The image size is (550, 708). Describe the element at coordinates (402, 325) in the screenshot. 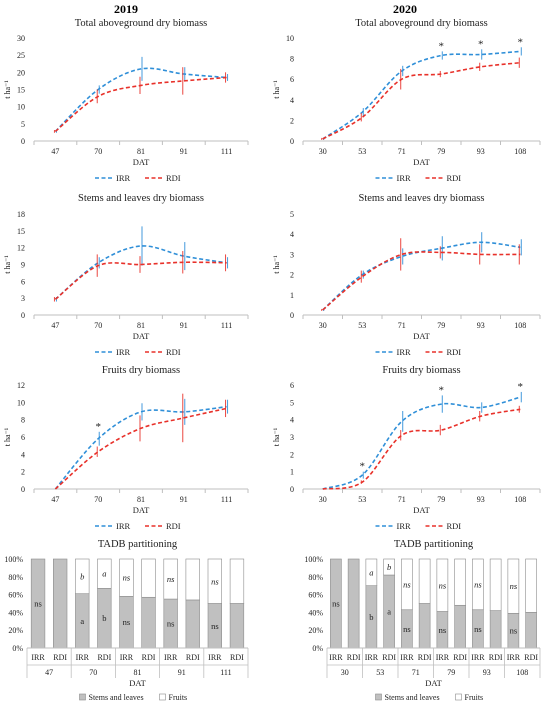

I see `x-tick-label: 71` at that location.